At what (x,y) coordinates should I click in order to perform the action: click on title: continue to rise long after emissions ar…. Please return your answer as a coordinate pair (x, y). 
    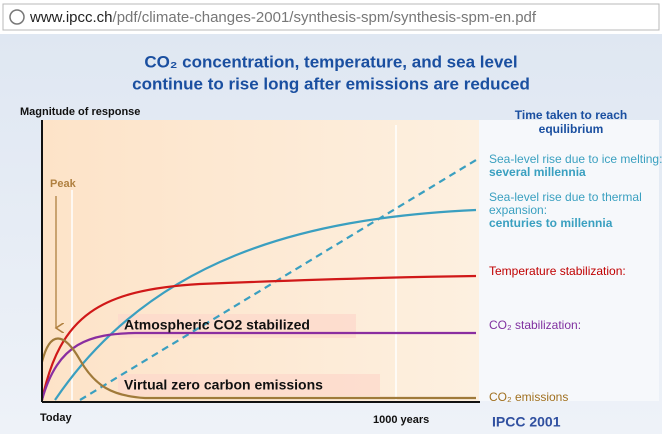
    Looking at the image, I should click on (331, 83).